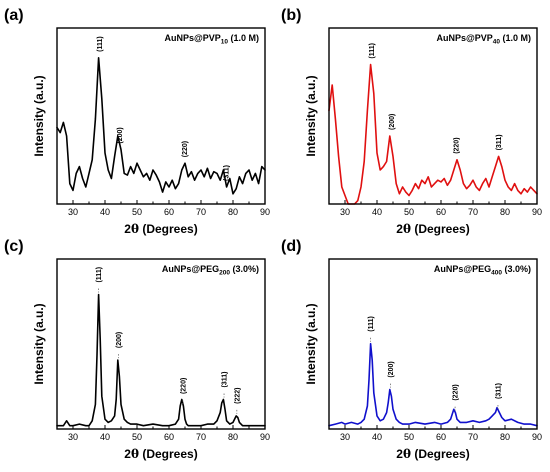  What do you see at coordinates (483, 39) in the screenshot?
I see `plot-title: AuNPs@PVP40 (1.0 M)` at bounding box center [483, 39].